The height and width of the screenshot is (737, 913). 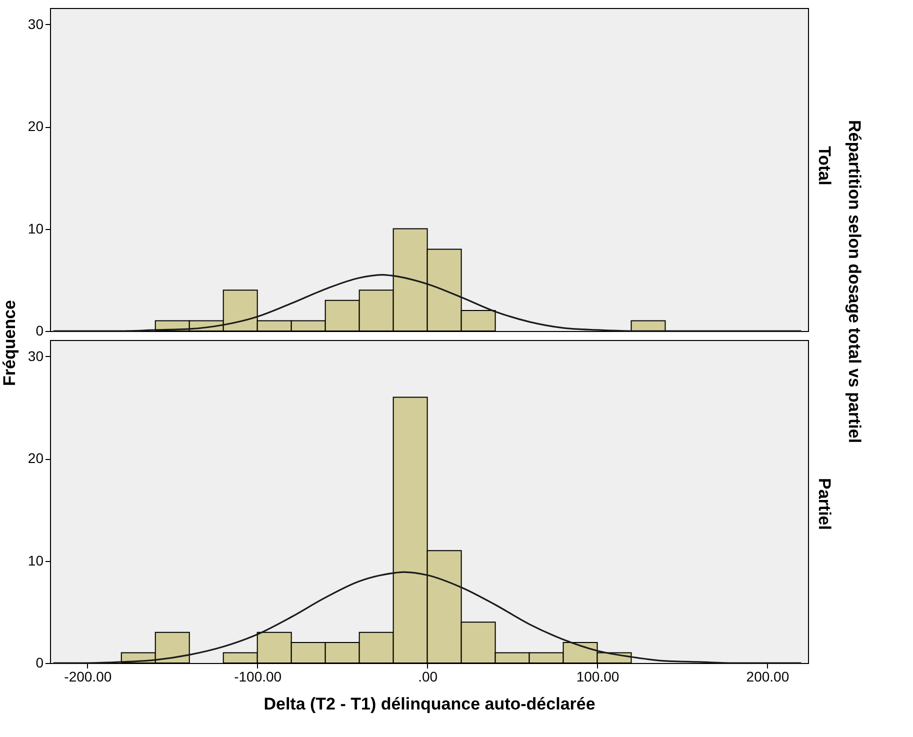 What do you see at coordinates (428, 676) in the screenshot?
I see `x-tick-label: .00` at bounding box center [428, 676].